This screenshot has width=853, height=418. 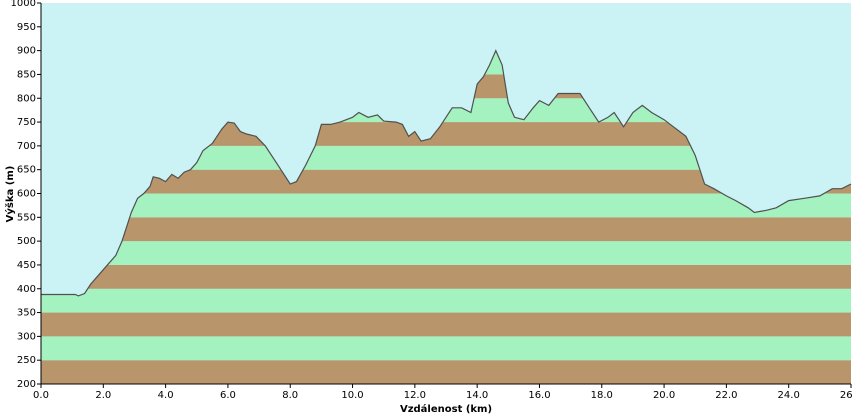 I want to click on y-tick-label: 250, so click(x=26, y=360).